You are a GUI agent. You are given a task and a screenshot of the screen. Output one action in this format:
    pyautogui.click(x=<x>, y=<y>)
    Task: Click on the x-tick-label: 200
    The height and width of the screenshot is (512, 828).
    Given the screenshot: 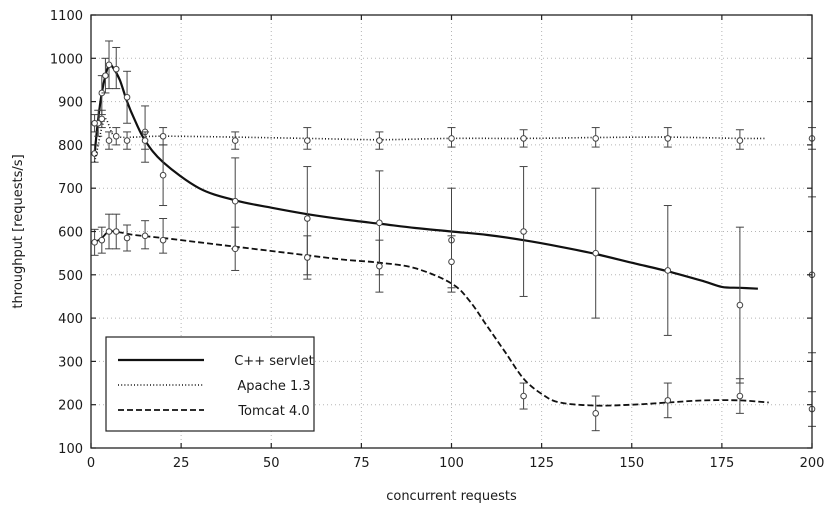 What is the action you would take?
    pyautogui.click(x=812, y=463)
    